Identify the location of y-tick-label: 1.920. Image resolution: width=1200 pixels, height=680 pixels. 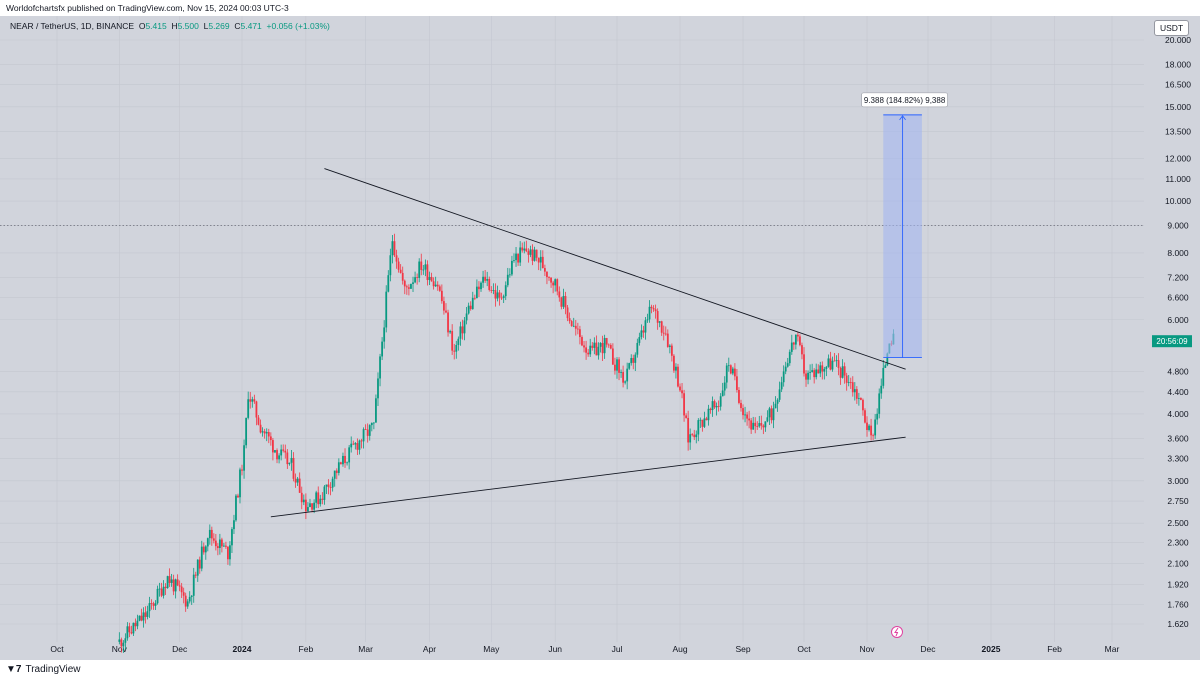
(1178, 585).